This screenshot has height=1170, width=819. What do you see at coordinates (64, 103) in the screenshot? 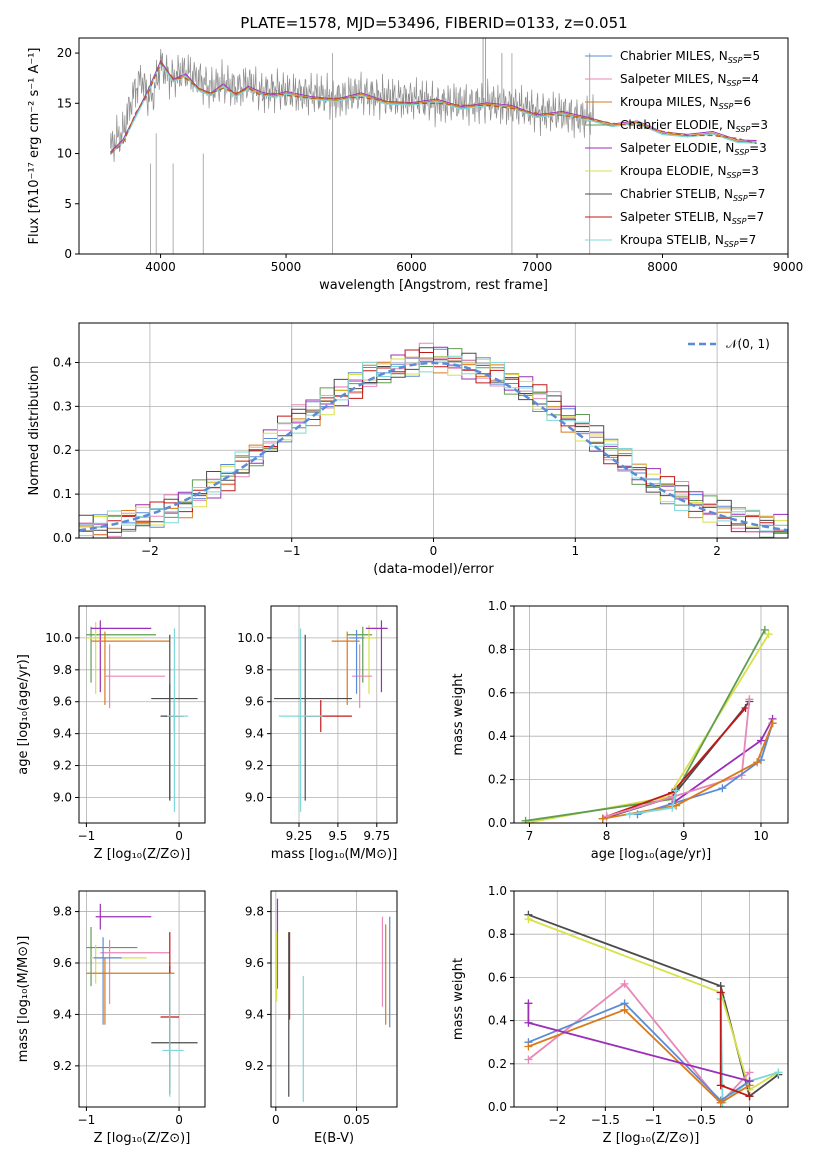
I see `y-tick-label: 15` at bounding box center [64, 103].